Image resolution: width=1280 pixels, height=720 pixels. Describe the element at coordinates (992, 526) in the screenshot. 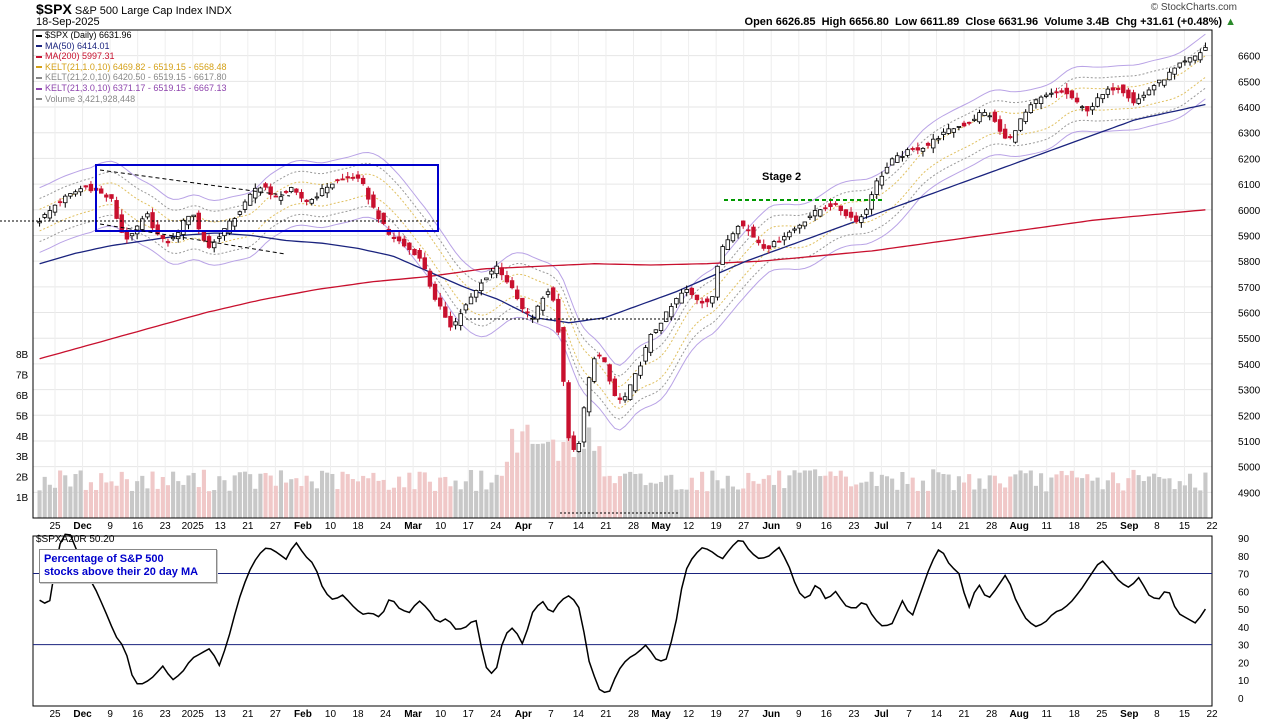

I see `x-tick-label: 28` at that location.